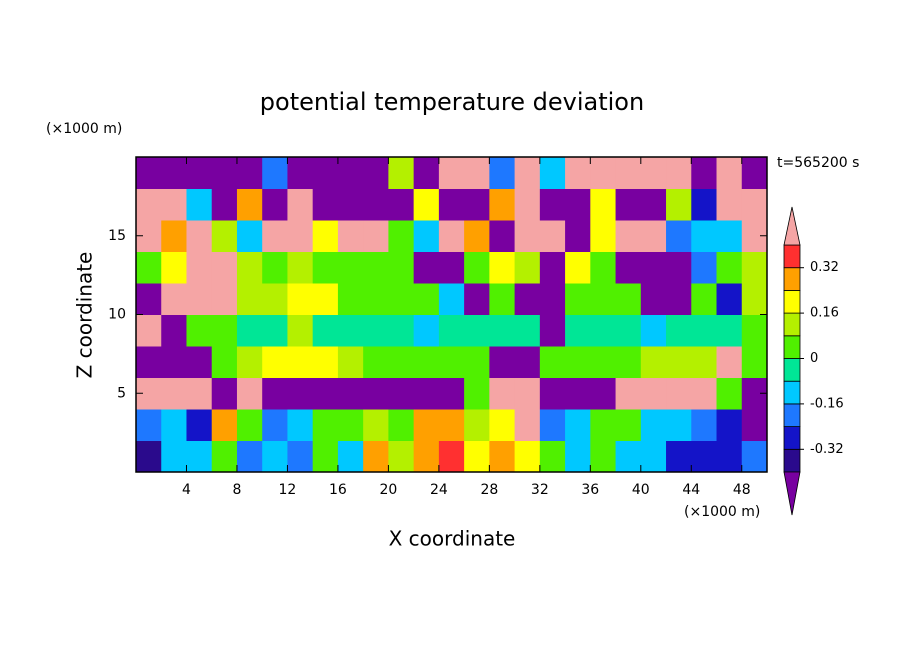 Image resolution: width=904 pixels, height=654 pixels. Describe the element at coordinates (84, 129) in the screenshot. I see `y-unit-label: (×1000 m)` at that location.